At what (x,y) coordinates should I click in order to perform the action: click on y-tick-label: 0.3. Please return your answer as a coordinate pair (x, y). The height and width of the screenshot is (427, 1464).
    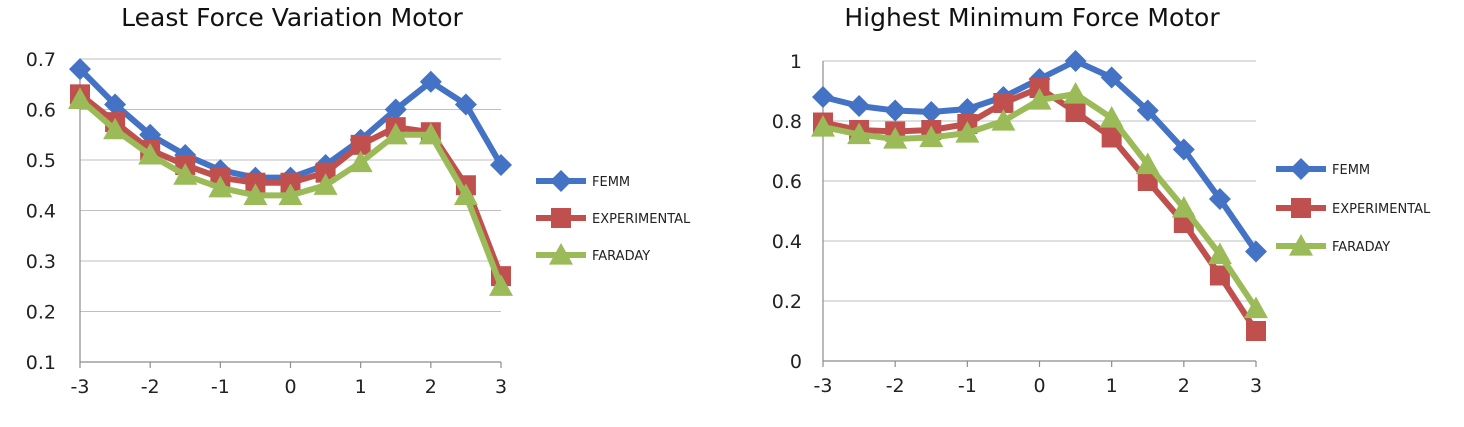
    Looking at the image, I should click on (41, 262).